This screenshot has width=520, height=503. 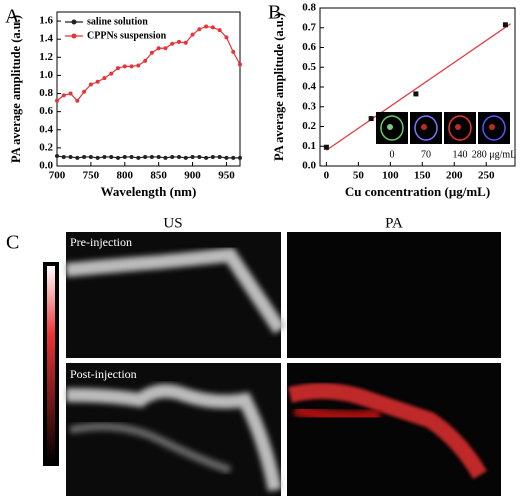 What do you see at coordinates (46, 57) in the screenshot?
I see `y-tick-label: 1.2` at bounding box center [46, 57].